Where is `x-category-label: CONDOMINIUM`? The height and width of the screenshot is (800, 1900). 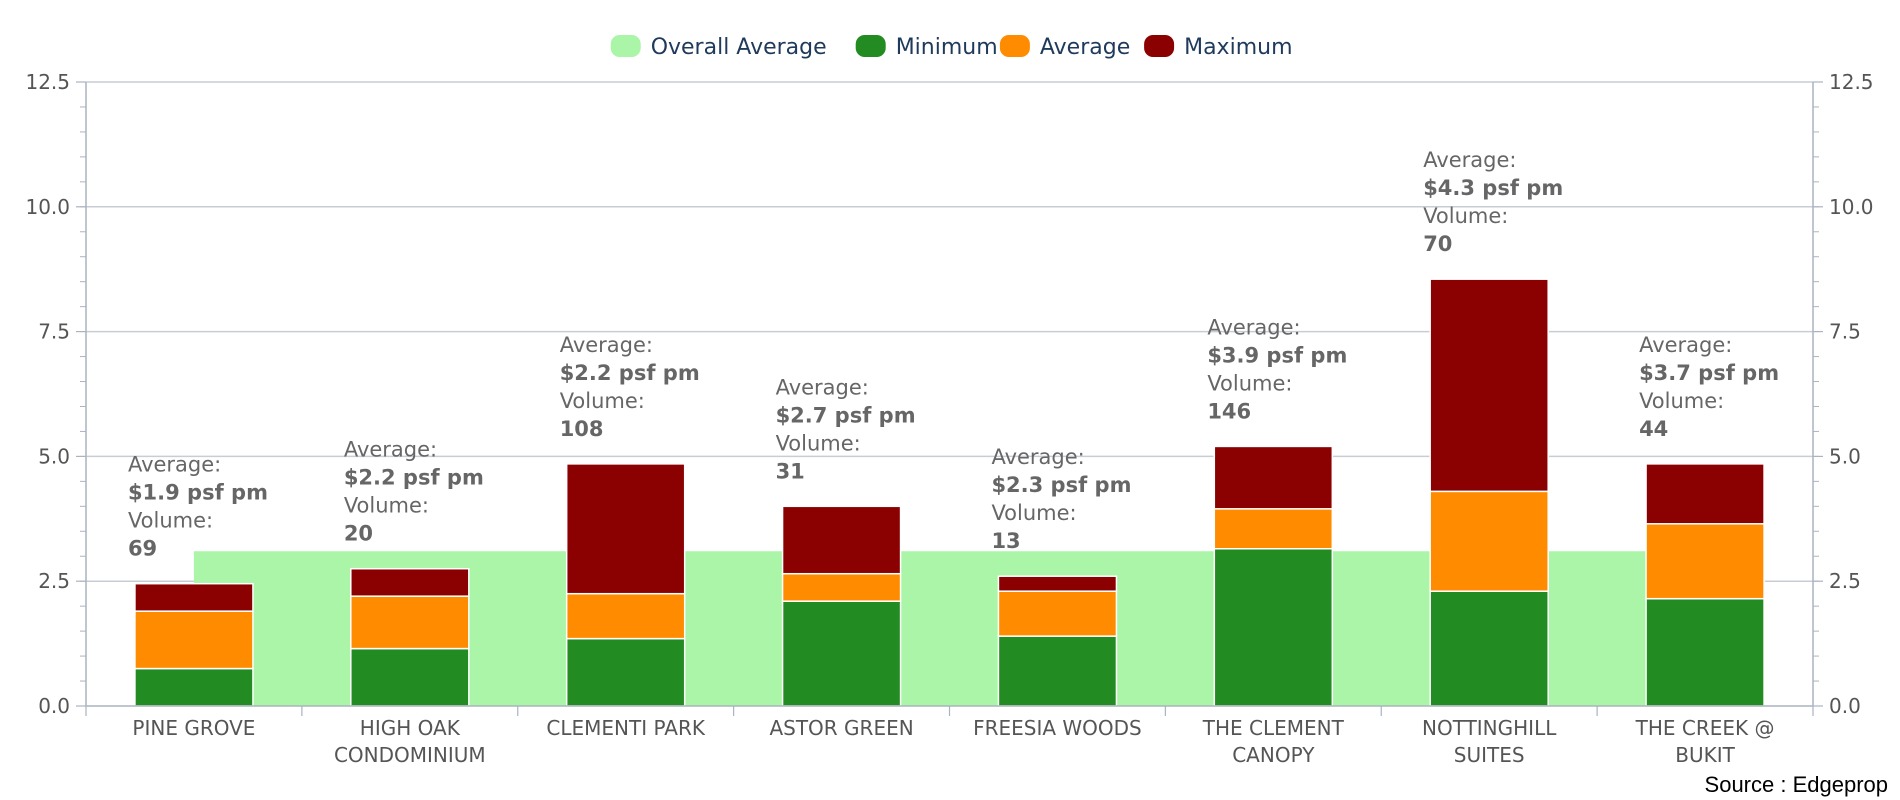
x-category-label: CONDOMINIUM is located at coordinates (410, 755).